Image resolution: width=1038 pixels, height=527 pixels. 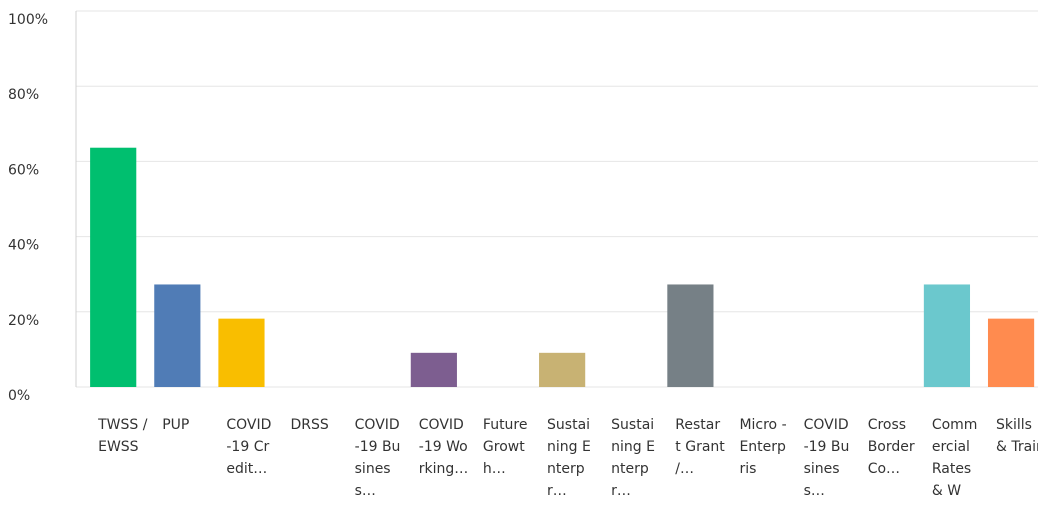 I want to click on y-tick-label: 100%, so click(x=28, y=20).